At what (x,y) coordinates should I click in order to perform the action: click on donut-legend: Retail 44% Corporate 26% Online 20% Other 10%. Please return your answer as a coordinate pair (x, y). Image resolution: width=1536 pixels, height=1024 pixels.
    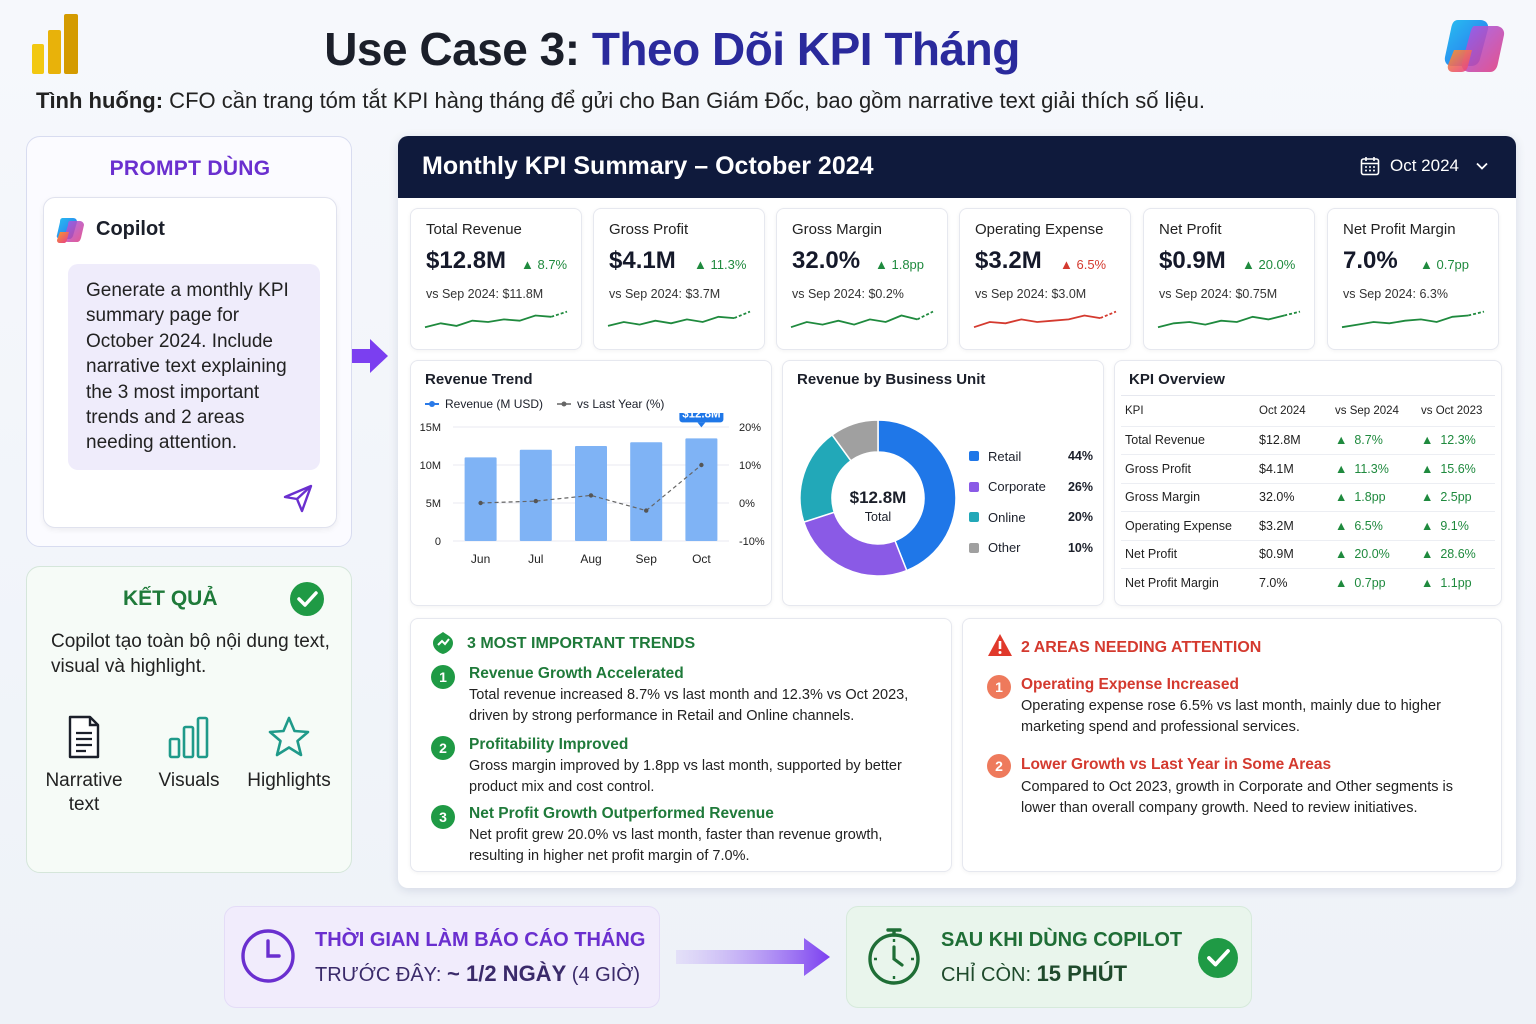
    Looking at the image, I should click on (1031, 502).